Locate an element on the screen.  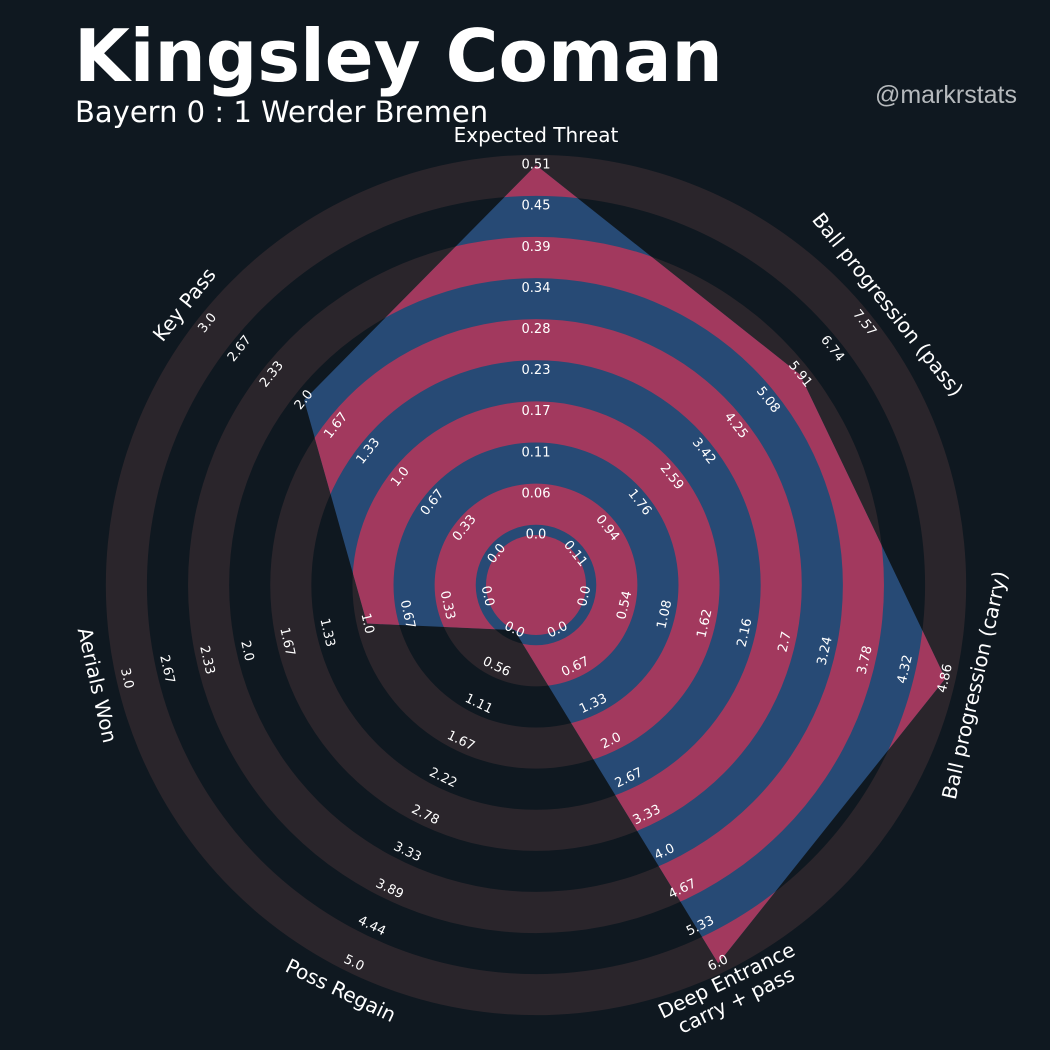
tick-label: 2.33 is located at coordinates (206, 660).